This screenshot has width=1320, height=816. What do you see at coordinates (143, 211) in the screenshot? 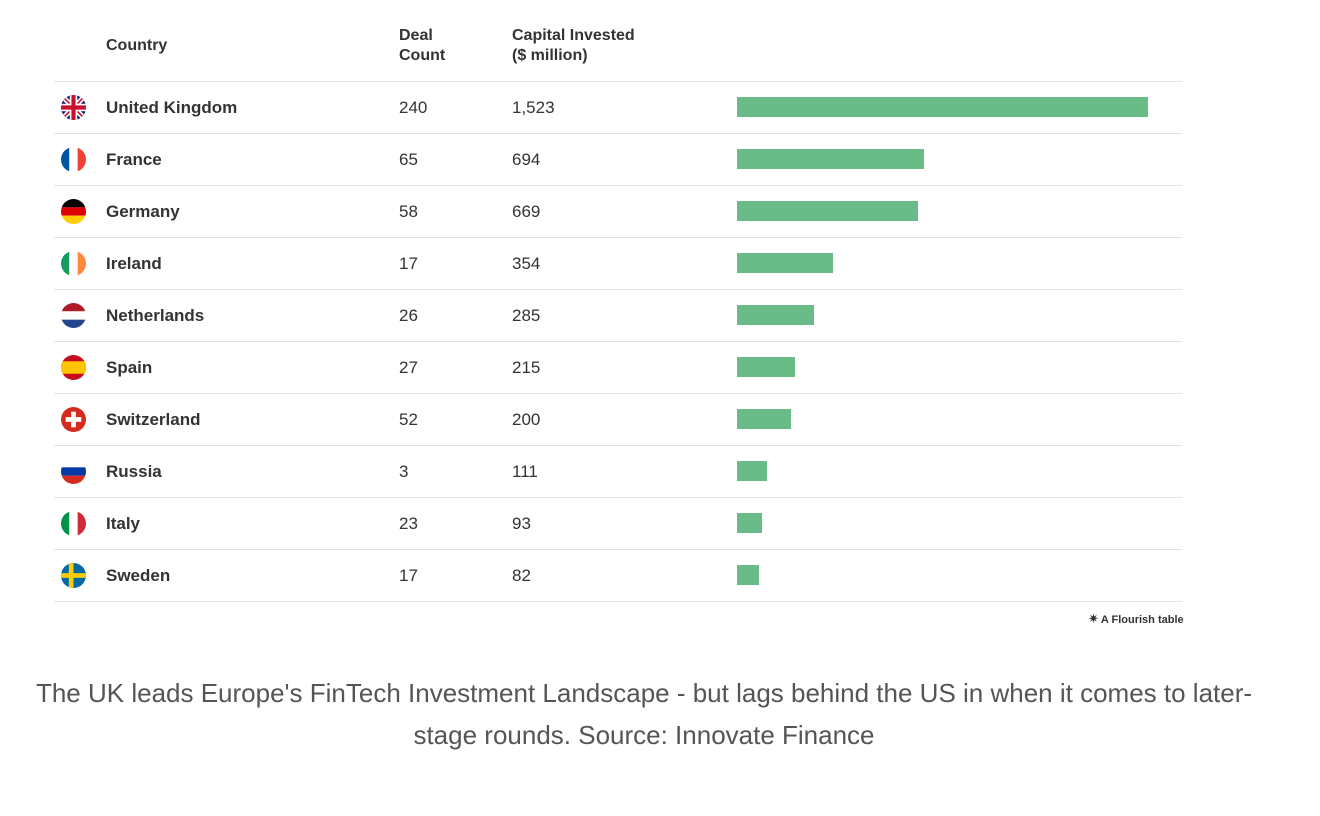
I see `country-name: Germany` at bounding box center [143, 211].